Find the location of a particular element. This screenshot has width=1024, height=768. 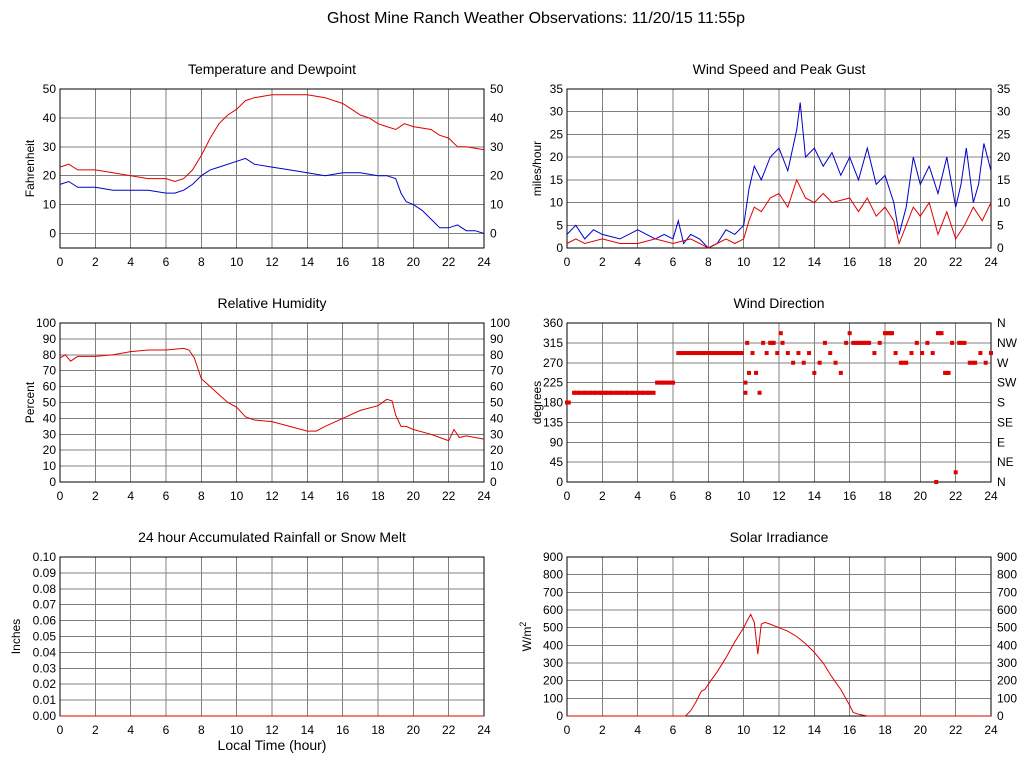

y-tick-label: 0.10 is located at coordinates (45, 557).